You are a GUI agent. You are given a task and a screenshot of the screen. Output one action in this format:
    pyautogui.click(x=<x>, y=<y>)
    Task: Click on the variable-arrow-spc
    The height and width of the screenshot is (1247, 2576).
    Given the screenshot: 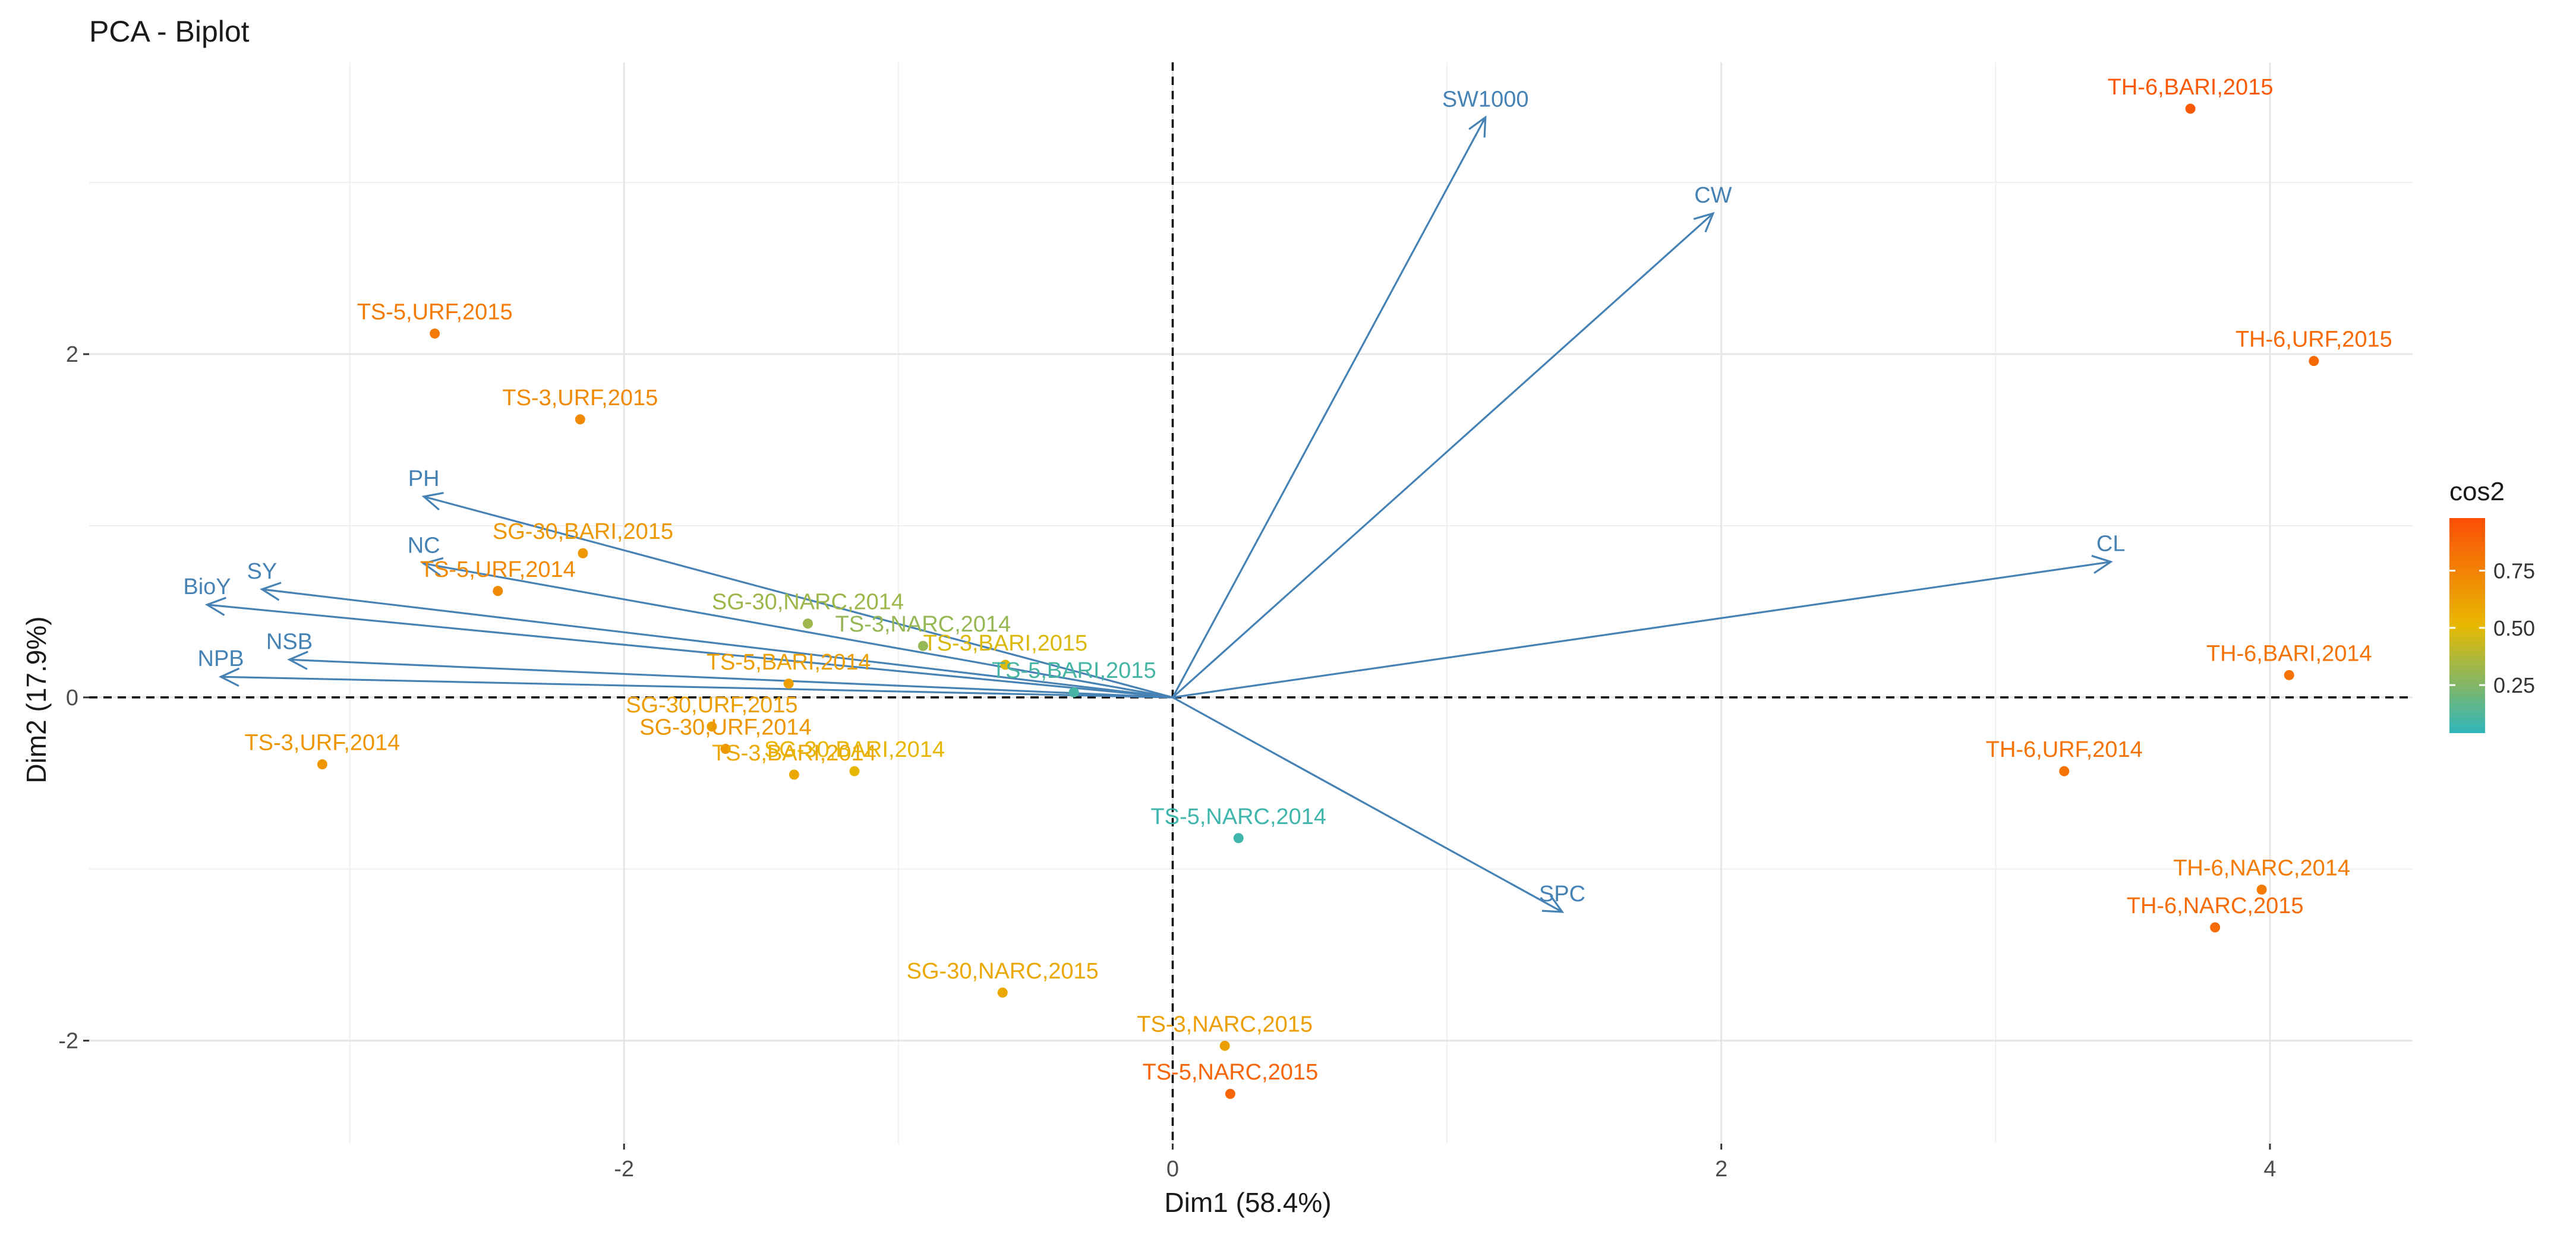 What is the action you would take?
    pyautogui.click(x=1368, y=804)
    